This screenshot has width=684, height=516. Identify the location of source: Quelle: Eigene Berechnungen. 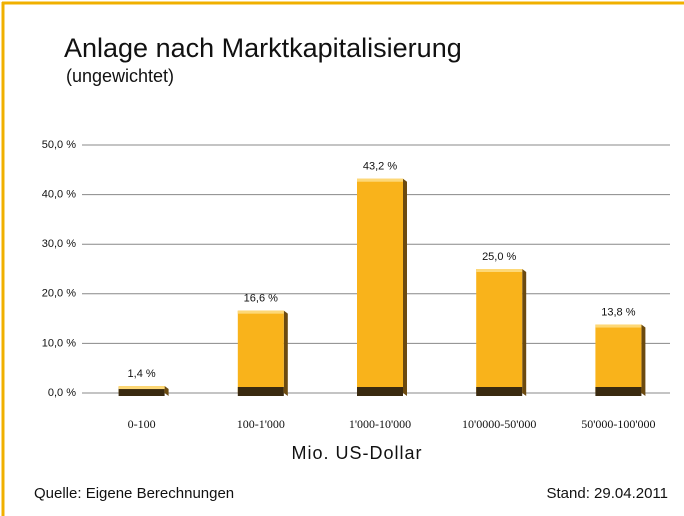
(134, 493).